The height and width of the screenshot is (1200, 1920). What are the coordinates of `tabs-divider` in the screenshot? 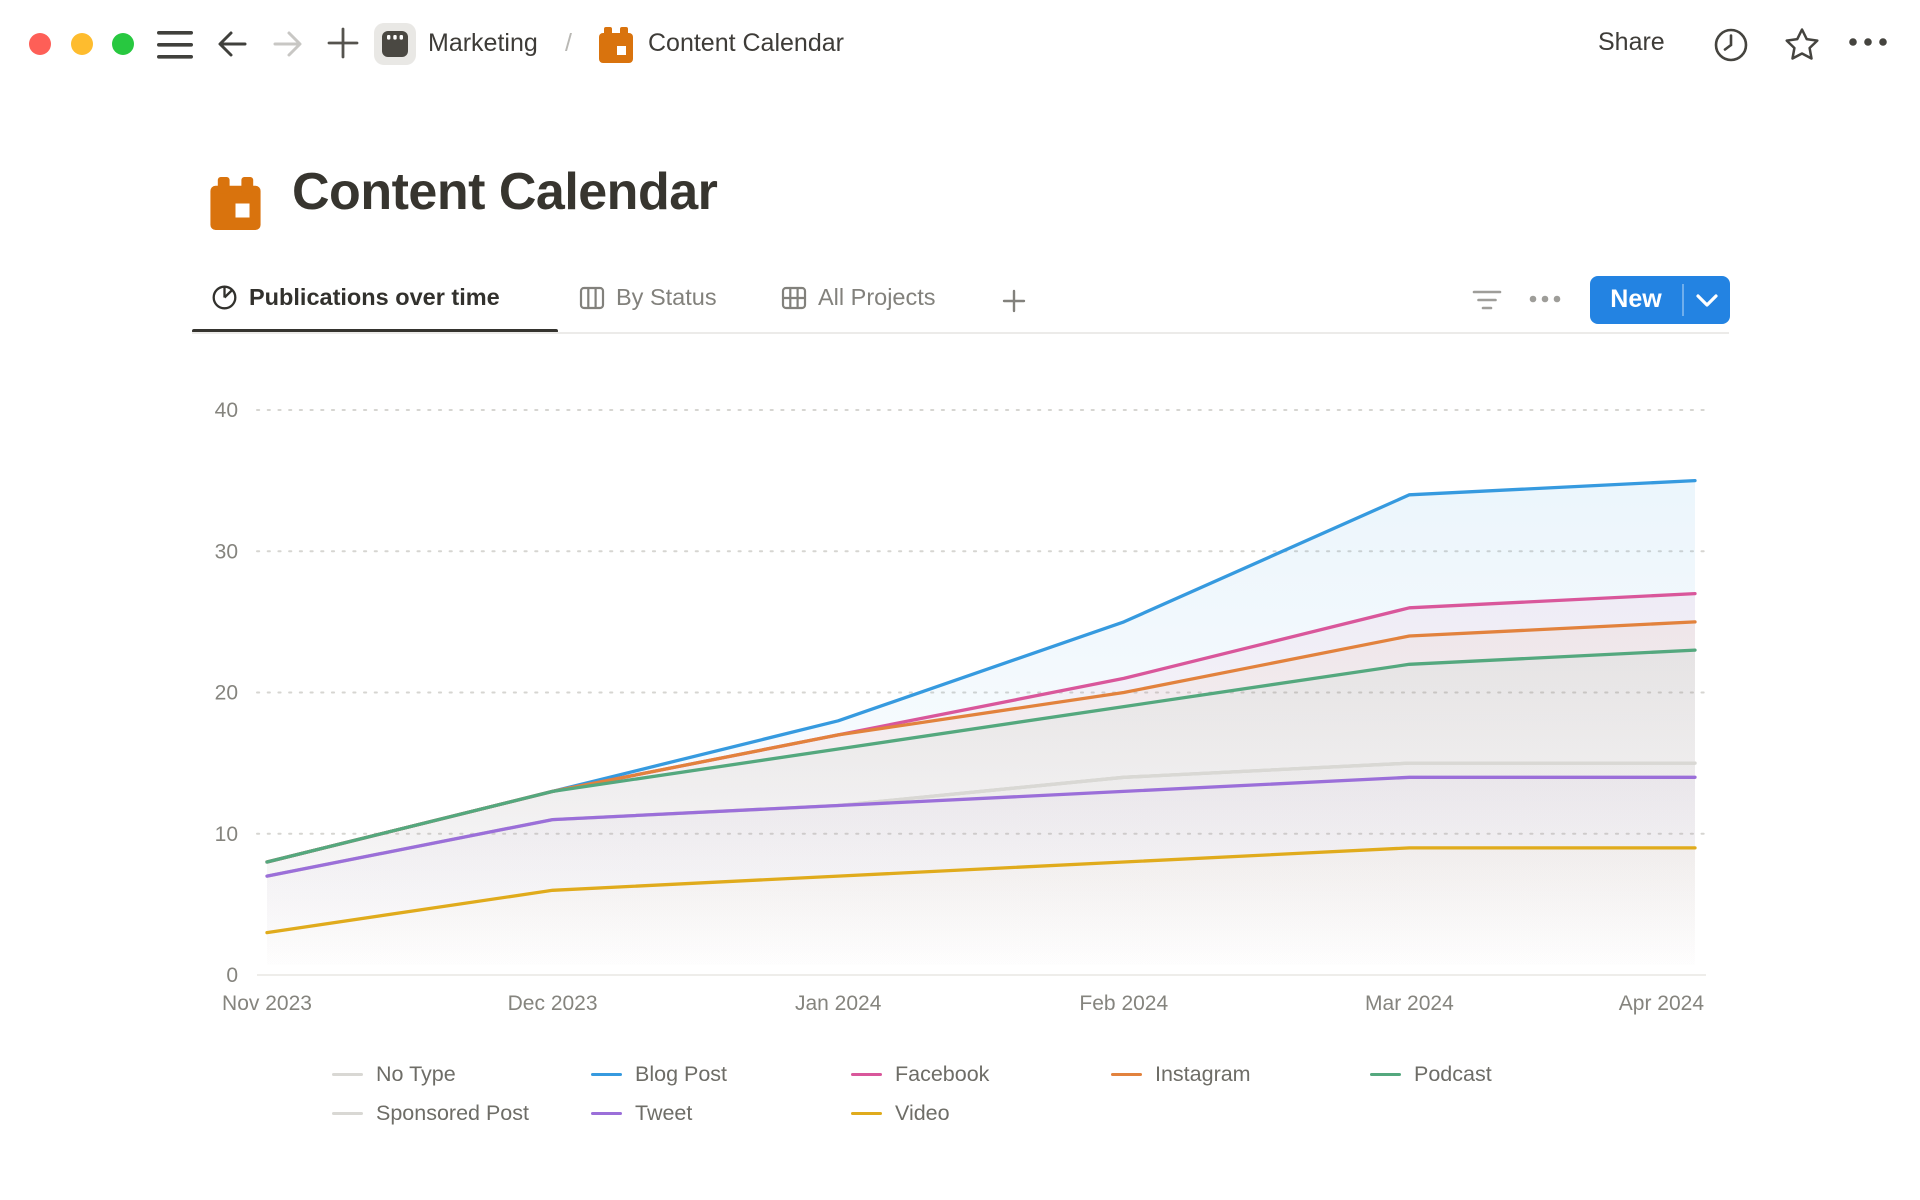 It's located at (960, 333).